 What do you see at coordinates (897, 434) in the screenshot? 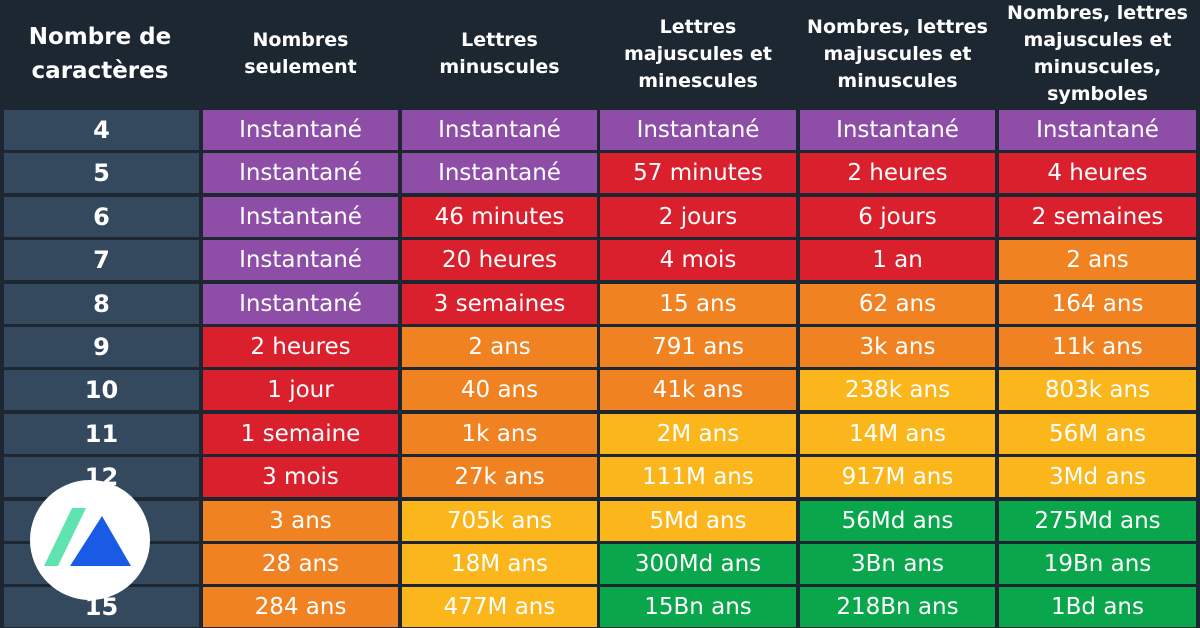
I see `table-cell: 14M ans` at bounding box center [897, 434].